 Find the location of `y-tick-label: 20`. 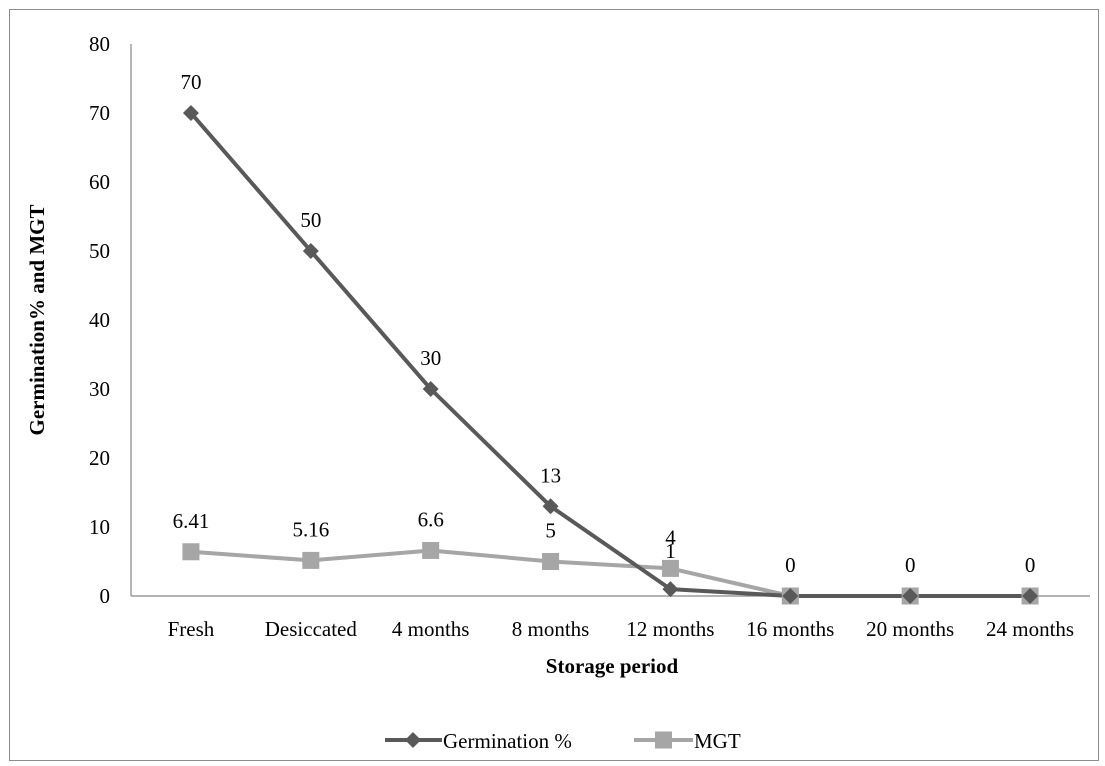

y-tick-label: 20 is located at coordinates (99, 458).